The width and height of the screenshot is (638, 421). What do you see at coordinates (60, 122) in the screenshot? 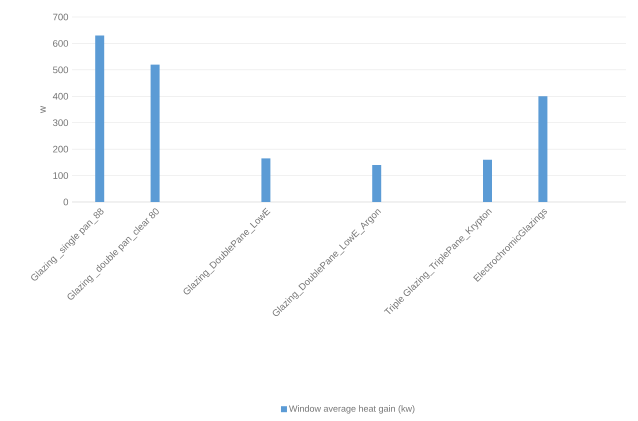
I see `y-tick-label: 300` at bounding box center [60, 122].